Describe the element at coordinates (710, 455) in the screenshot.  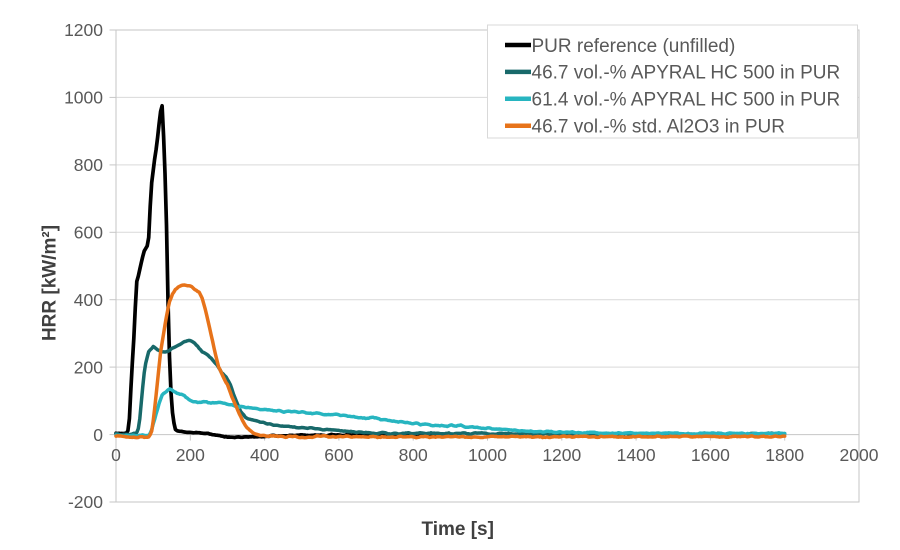
I see `svg-text: 1600` at that location.